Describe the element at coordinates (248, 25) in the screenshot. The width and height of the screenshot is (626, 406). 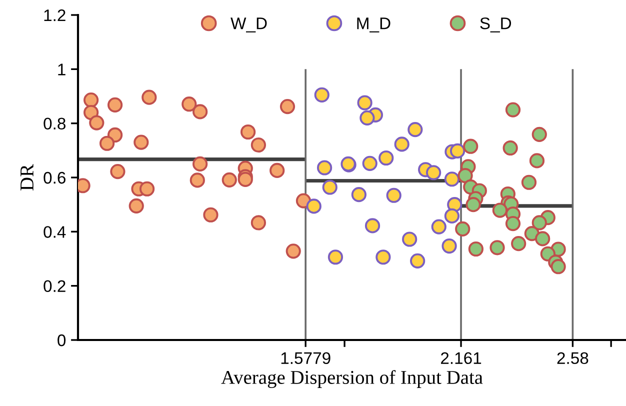
I see `legend-label: W_D` at that location.